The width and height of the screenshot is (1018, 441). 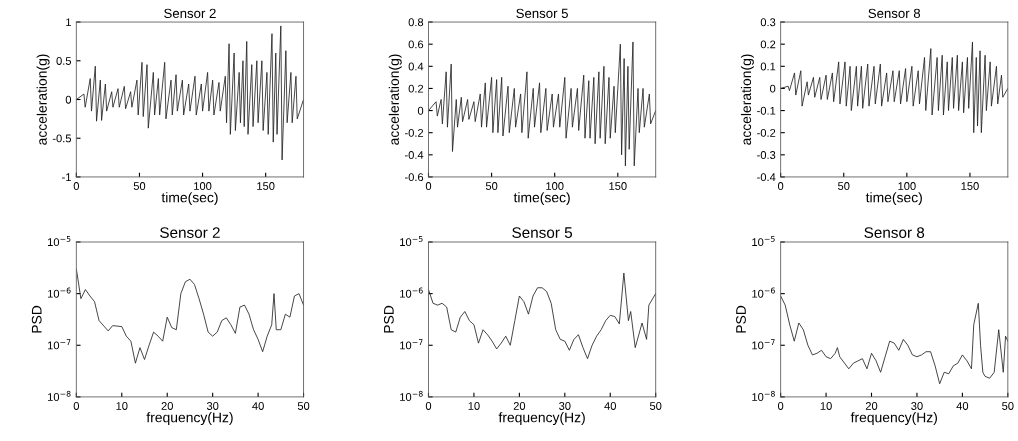 I want to click on y-tick-label: -1, so click(x=66, y=177).